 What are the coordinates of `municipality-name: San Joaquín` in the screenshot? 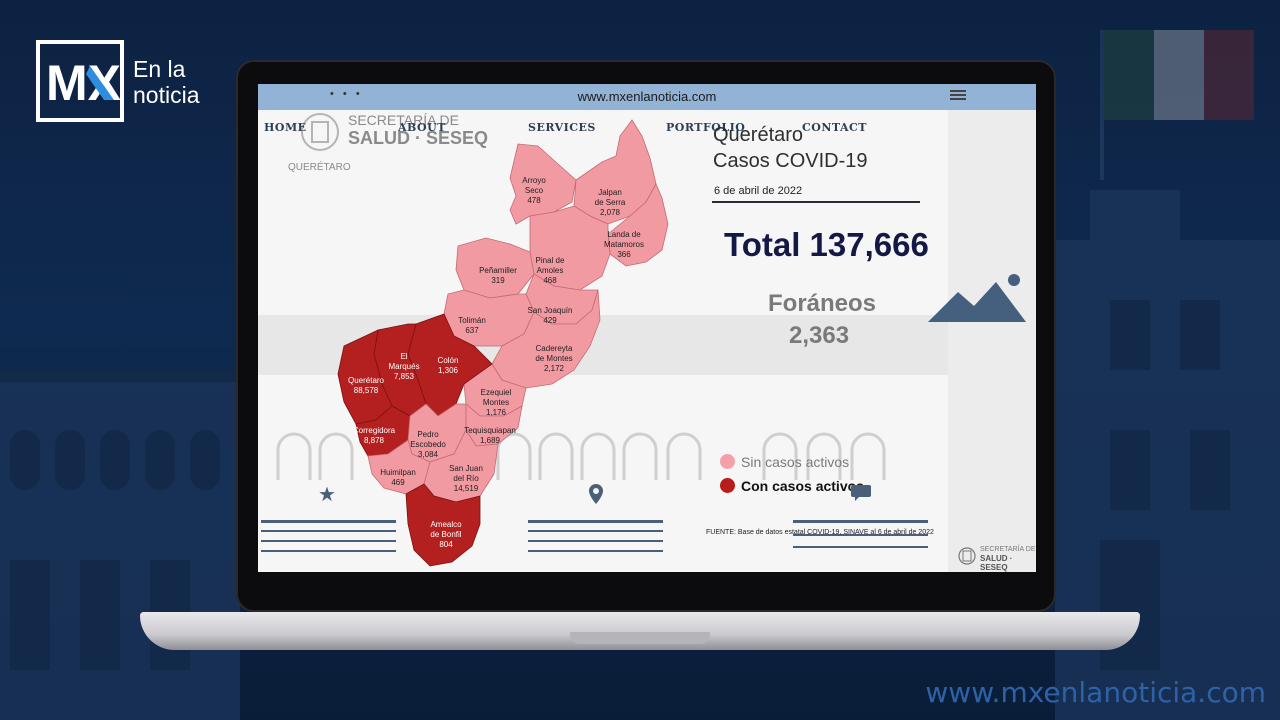 It's located at (550, 310).